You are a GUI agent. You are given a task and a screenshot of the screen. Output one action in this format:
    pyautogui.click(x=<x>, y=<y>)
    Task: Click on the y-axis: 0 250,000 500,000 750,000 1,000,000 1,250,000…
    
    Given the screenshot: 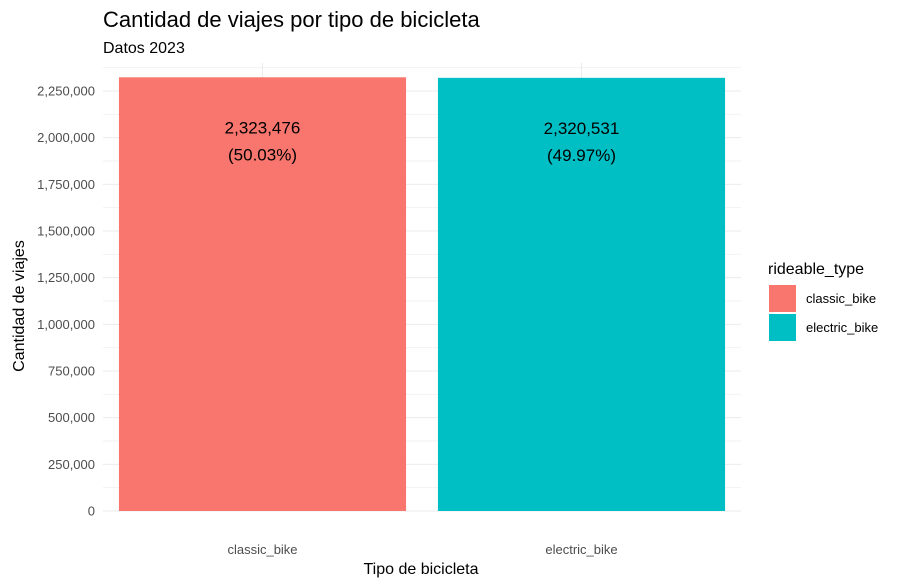 What is the action you would take?
    pyautogui.click(x=66, y=301)
    